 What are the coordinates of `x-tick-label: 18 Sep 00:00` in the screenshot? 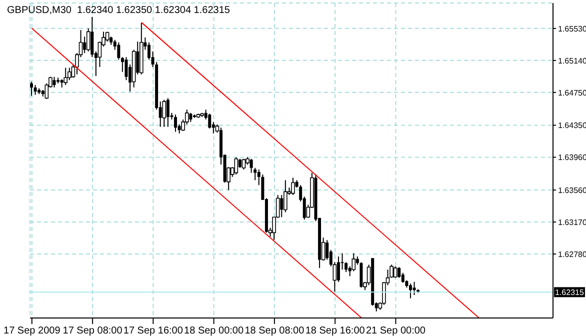 It's located at (214, 331).